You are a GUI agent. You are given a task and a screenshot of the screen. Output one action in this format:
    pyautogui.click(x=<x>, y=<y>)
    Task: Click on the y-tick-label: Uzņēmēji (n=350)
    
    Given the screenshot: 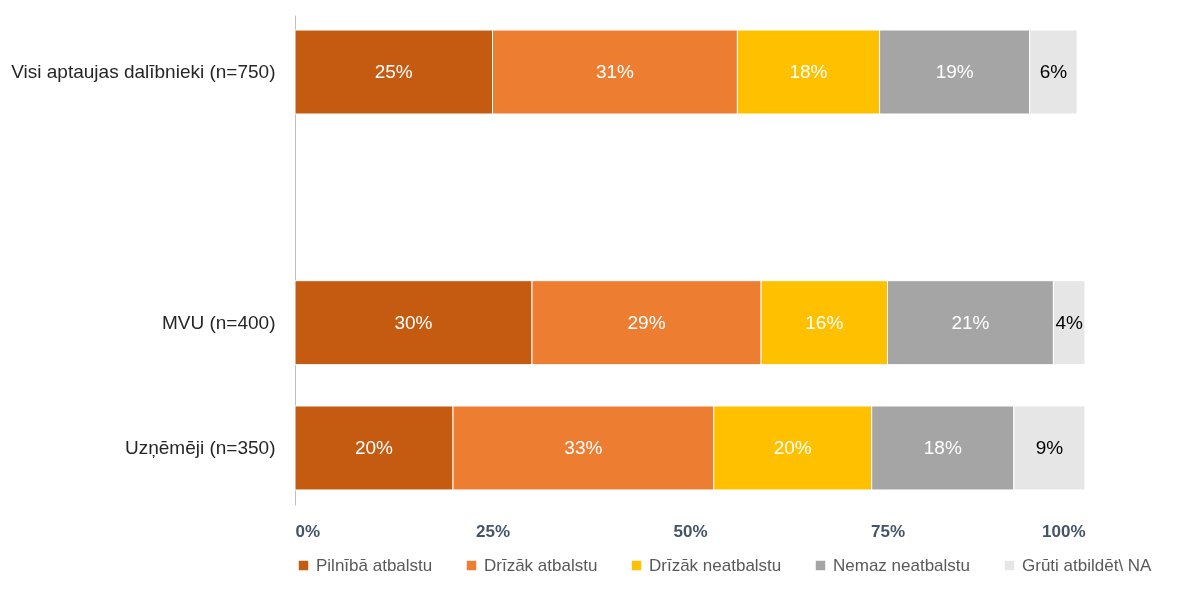 What is the action you would take?
    pyautogui.click(x=200, y=447)
    